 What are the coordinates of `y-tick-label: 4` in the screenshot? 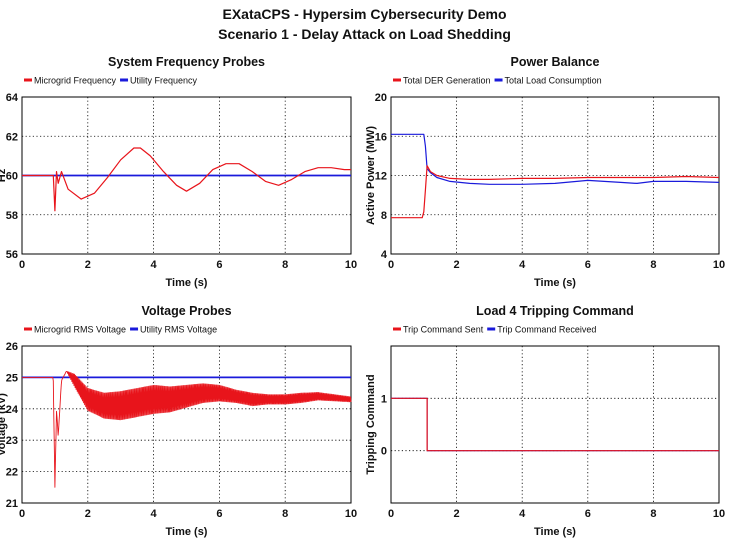 It's located at (384, 255).